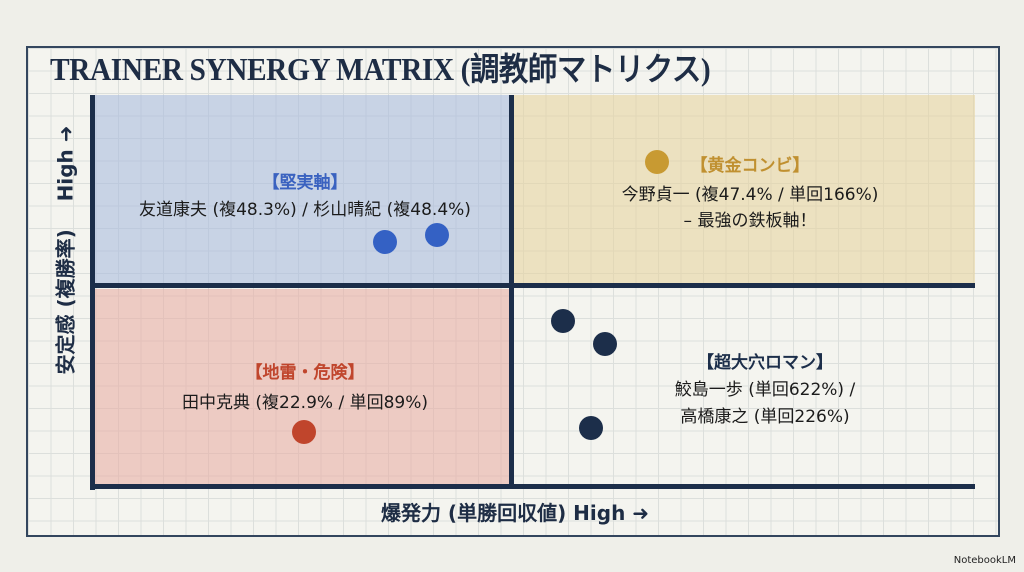 The height and width of the screenshot is (572, 1024). Describe the element at coordinates (657, 162) in the screenshot. I see `trainer-dot-konno` at that location.